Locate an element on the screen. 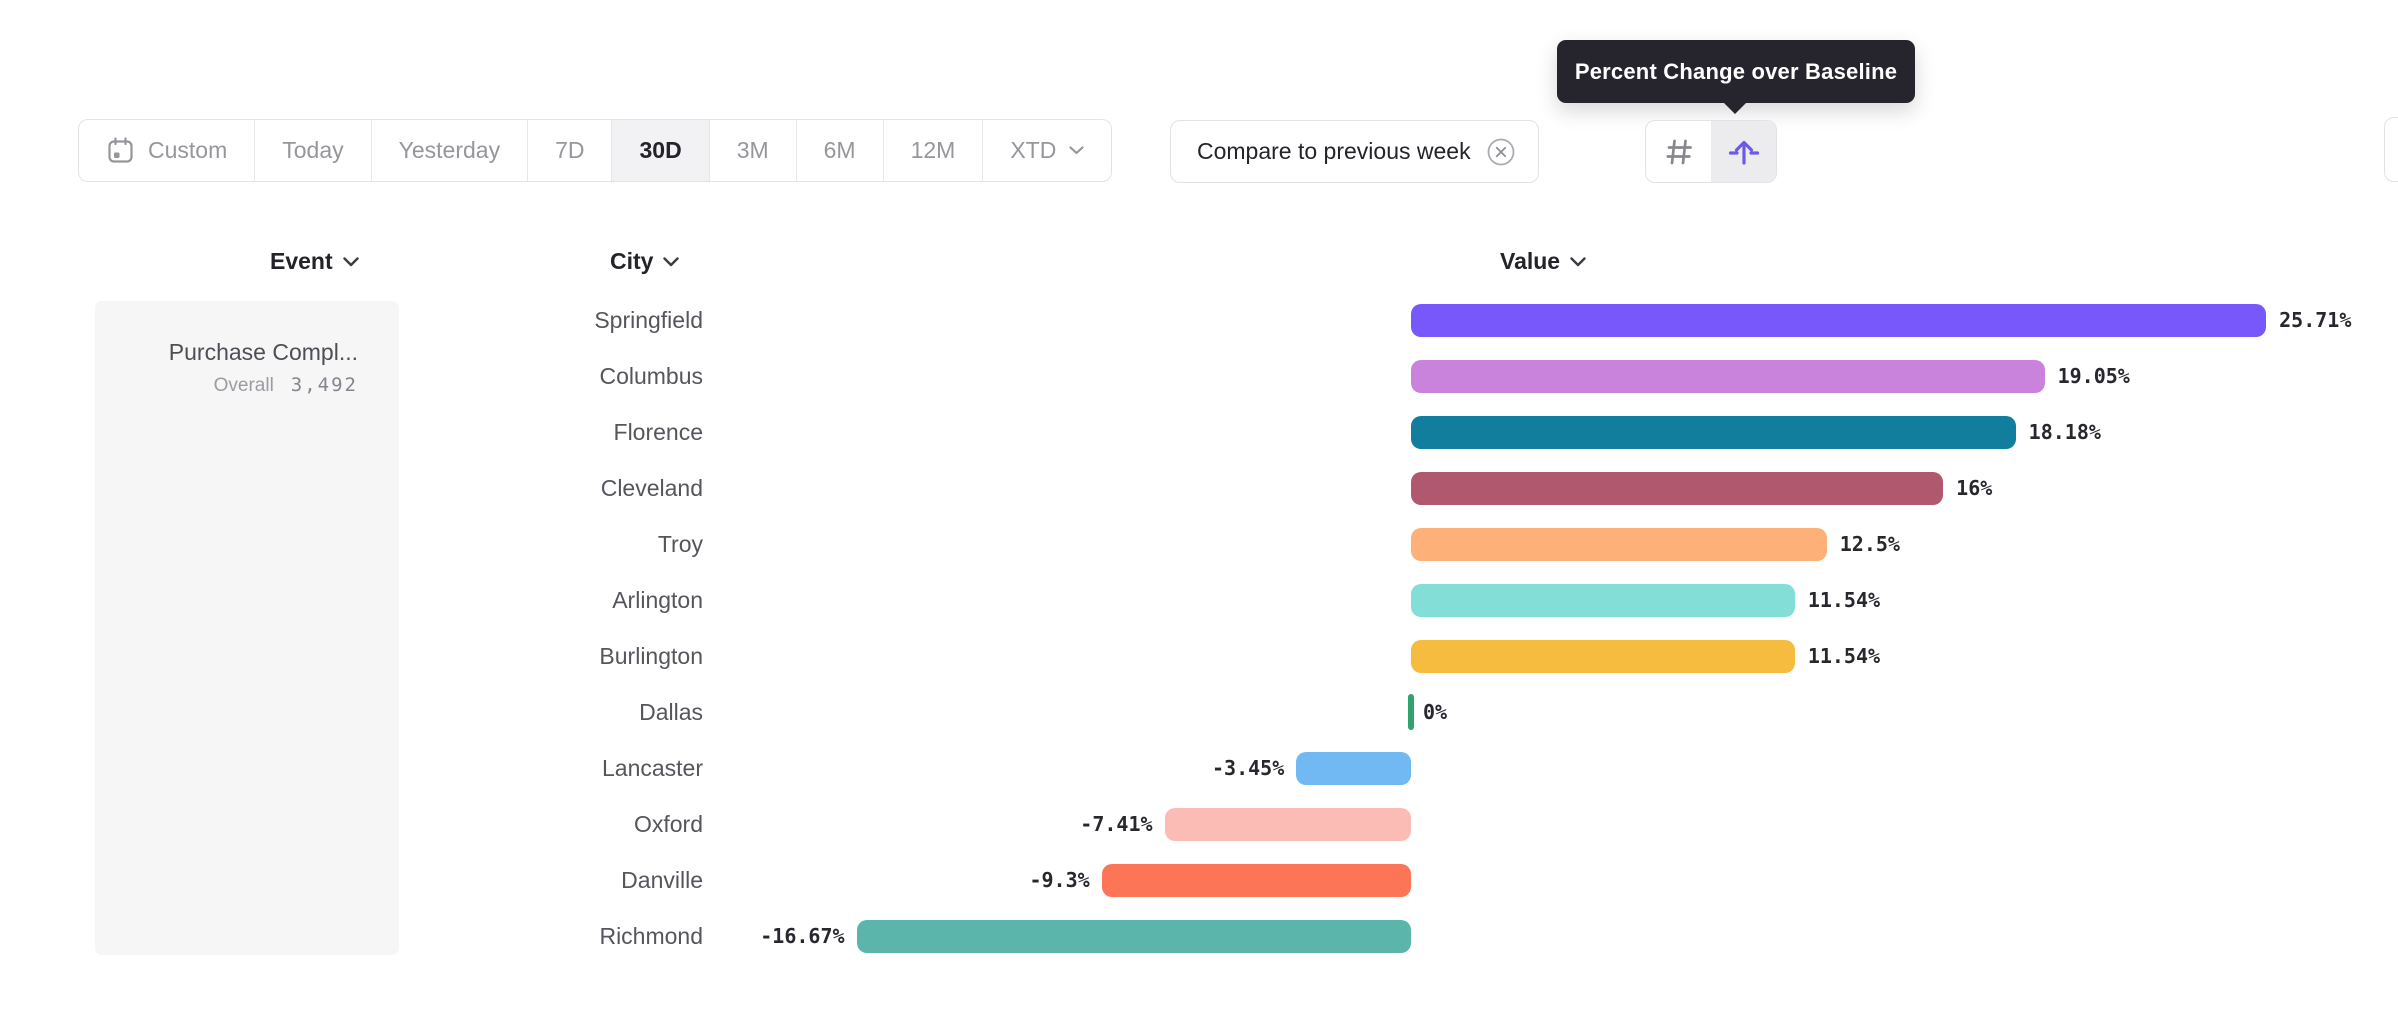 Image resolution: width=2398 pixels, height=1022 pixels. overall-label: Overall is located at coordinates (243, 385).